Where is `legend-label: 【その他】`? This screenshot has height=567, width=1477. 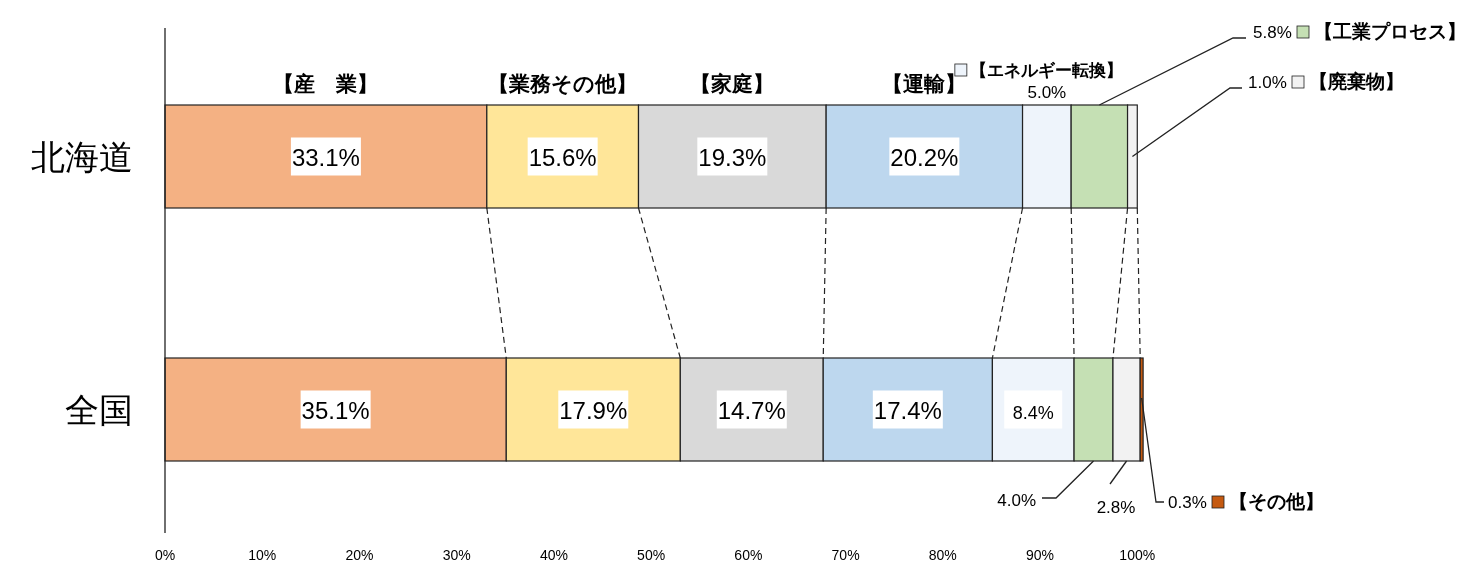
legend-label: 【その他】 is located at coordinates (1276, 501).